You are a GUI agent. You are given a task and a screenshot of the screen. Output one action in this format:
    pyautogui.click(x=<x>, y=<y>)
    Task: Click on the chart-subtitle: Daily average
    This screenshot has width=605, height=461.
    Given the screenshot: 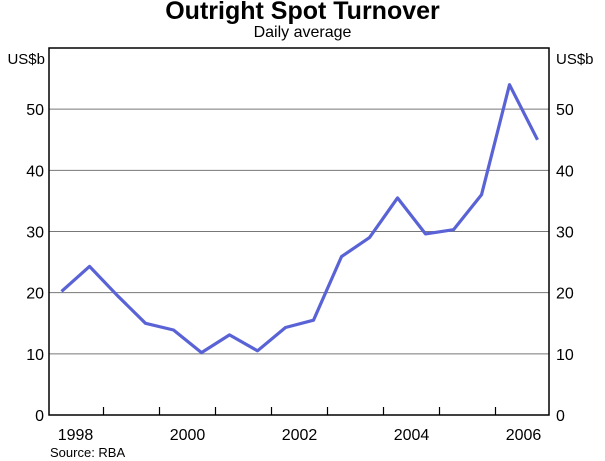 What is the action you would take?
    pyautogui.click(x=302, y=32)
    